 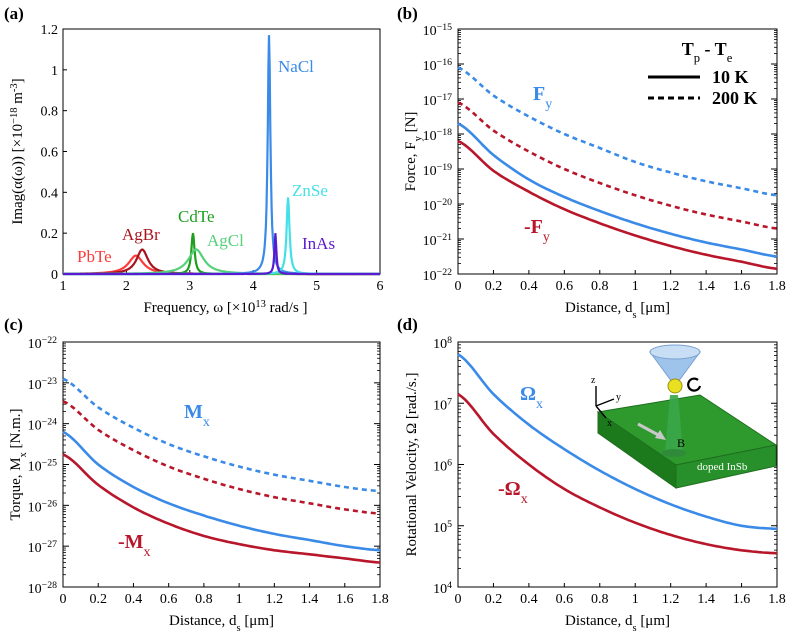 I want to click on panel-b-ytick-label: 10−17, so click(x=437, y=101).